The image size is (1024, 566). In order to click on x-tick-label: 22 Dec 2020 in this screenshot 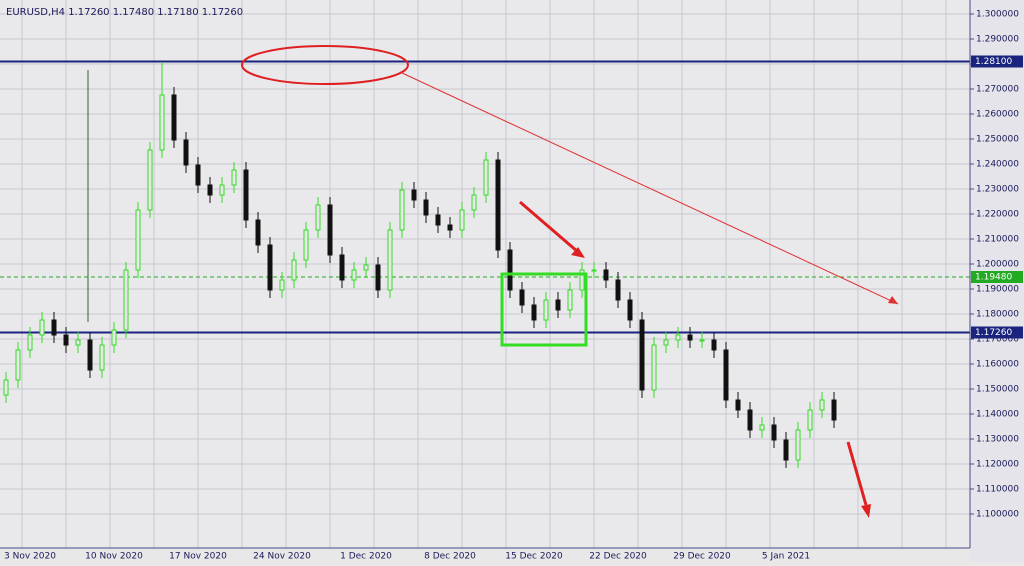, I will do `click(618, 557)`.